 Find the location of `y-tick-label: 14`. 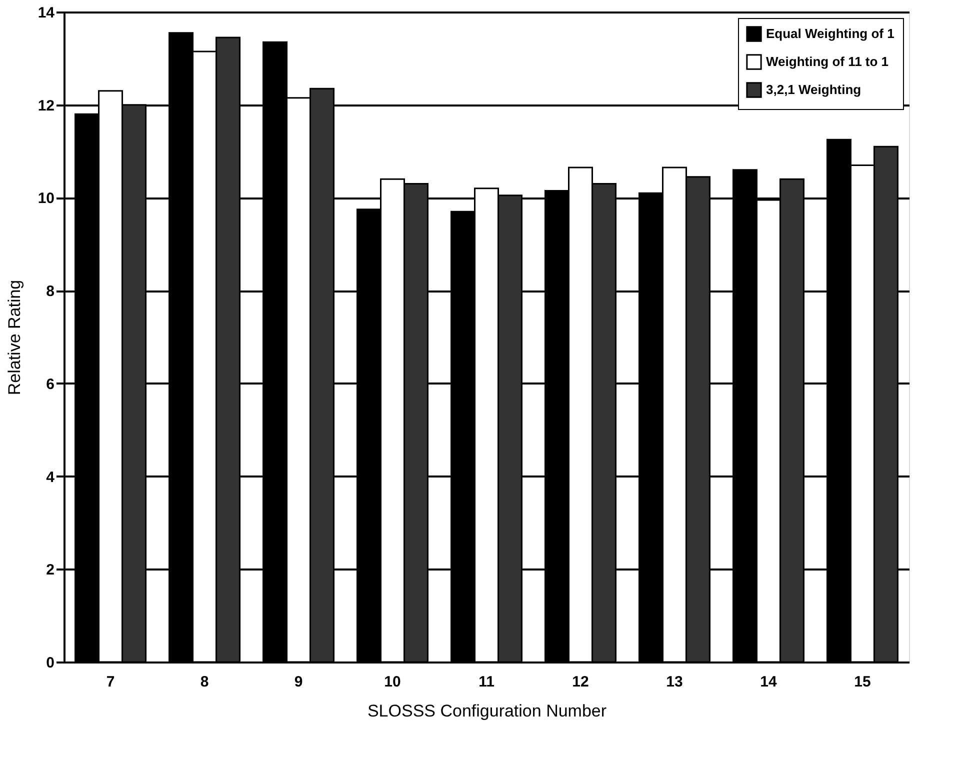

y-tick-label: 14 is located at coordinates (47, 13).